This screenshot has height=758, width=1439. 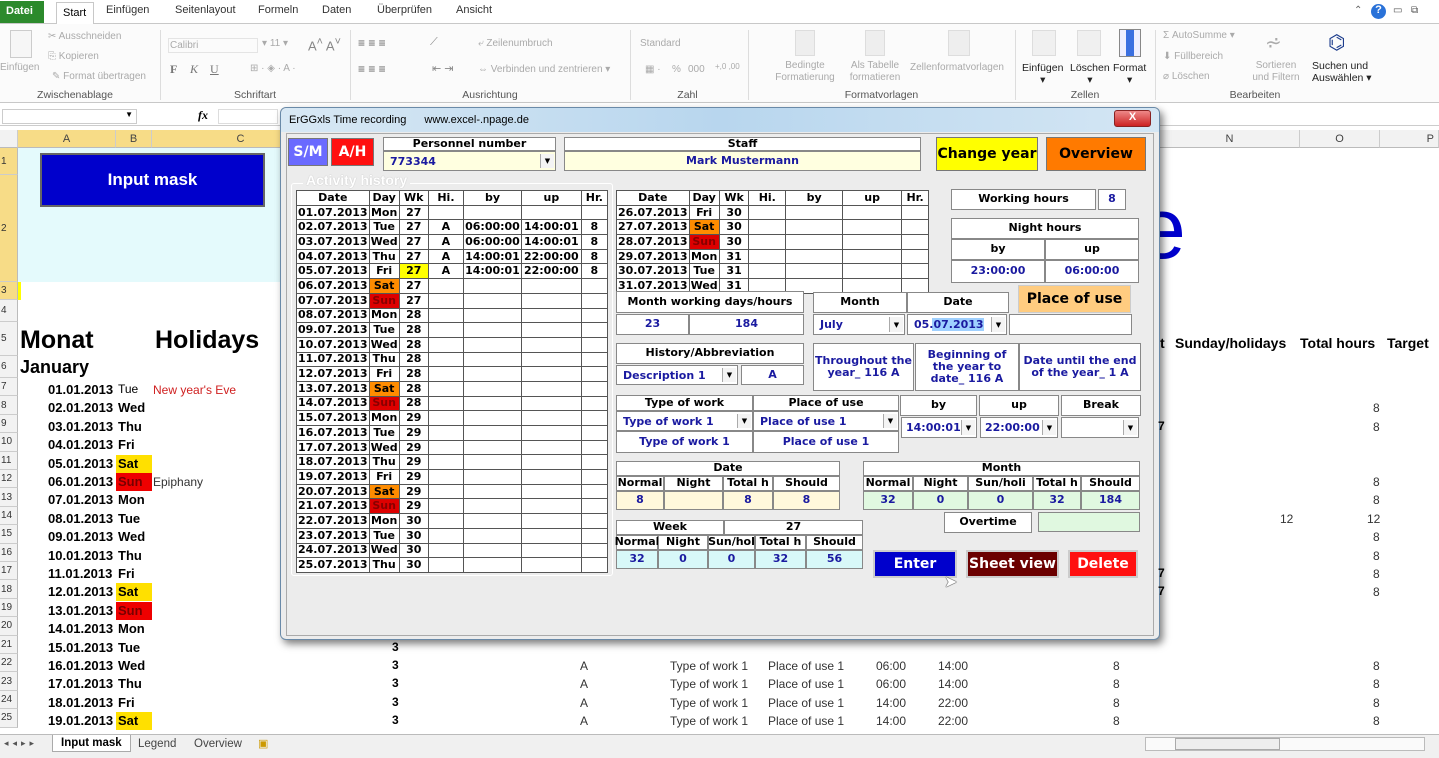 What do you see at coordinates (372, 69) in the screenshot?
I see `align-left-icon: ≡ ≡ ≡` at bounding box center [372, 69].